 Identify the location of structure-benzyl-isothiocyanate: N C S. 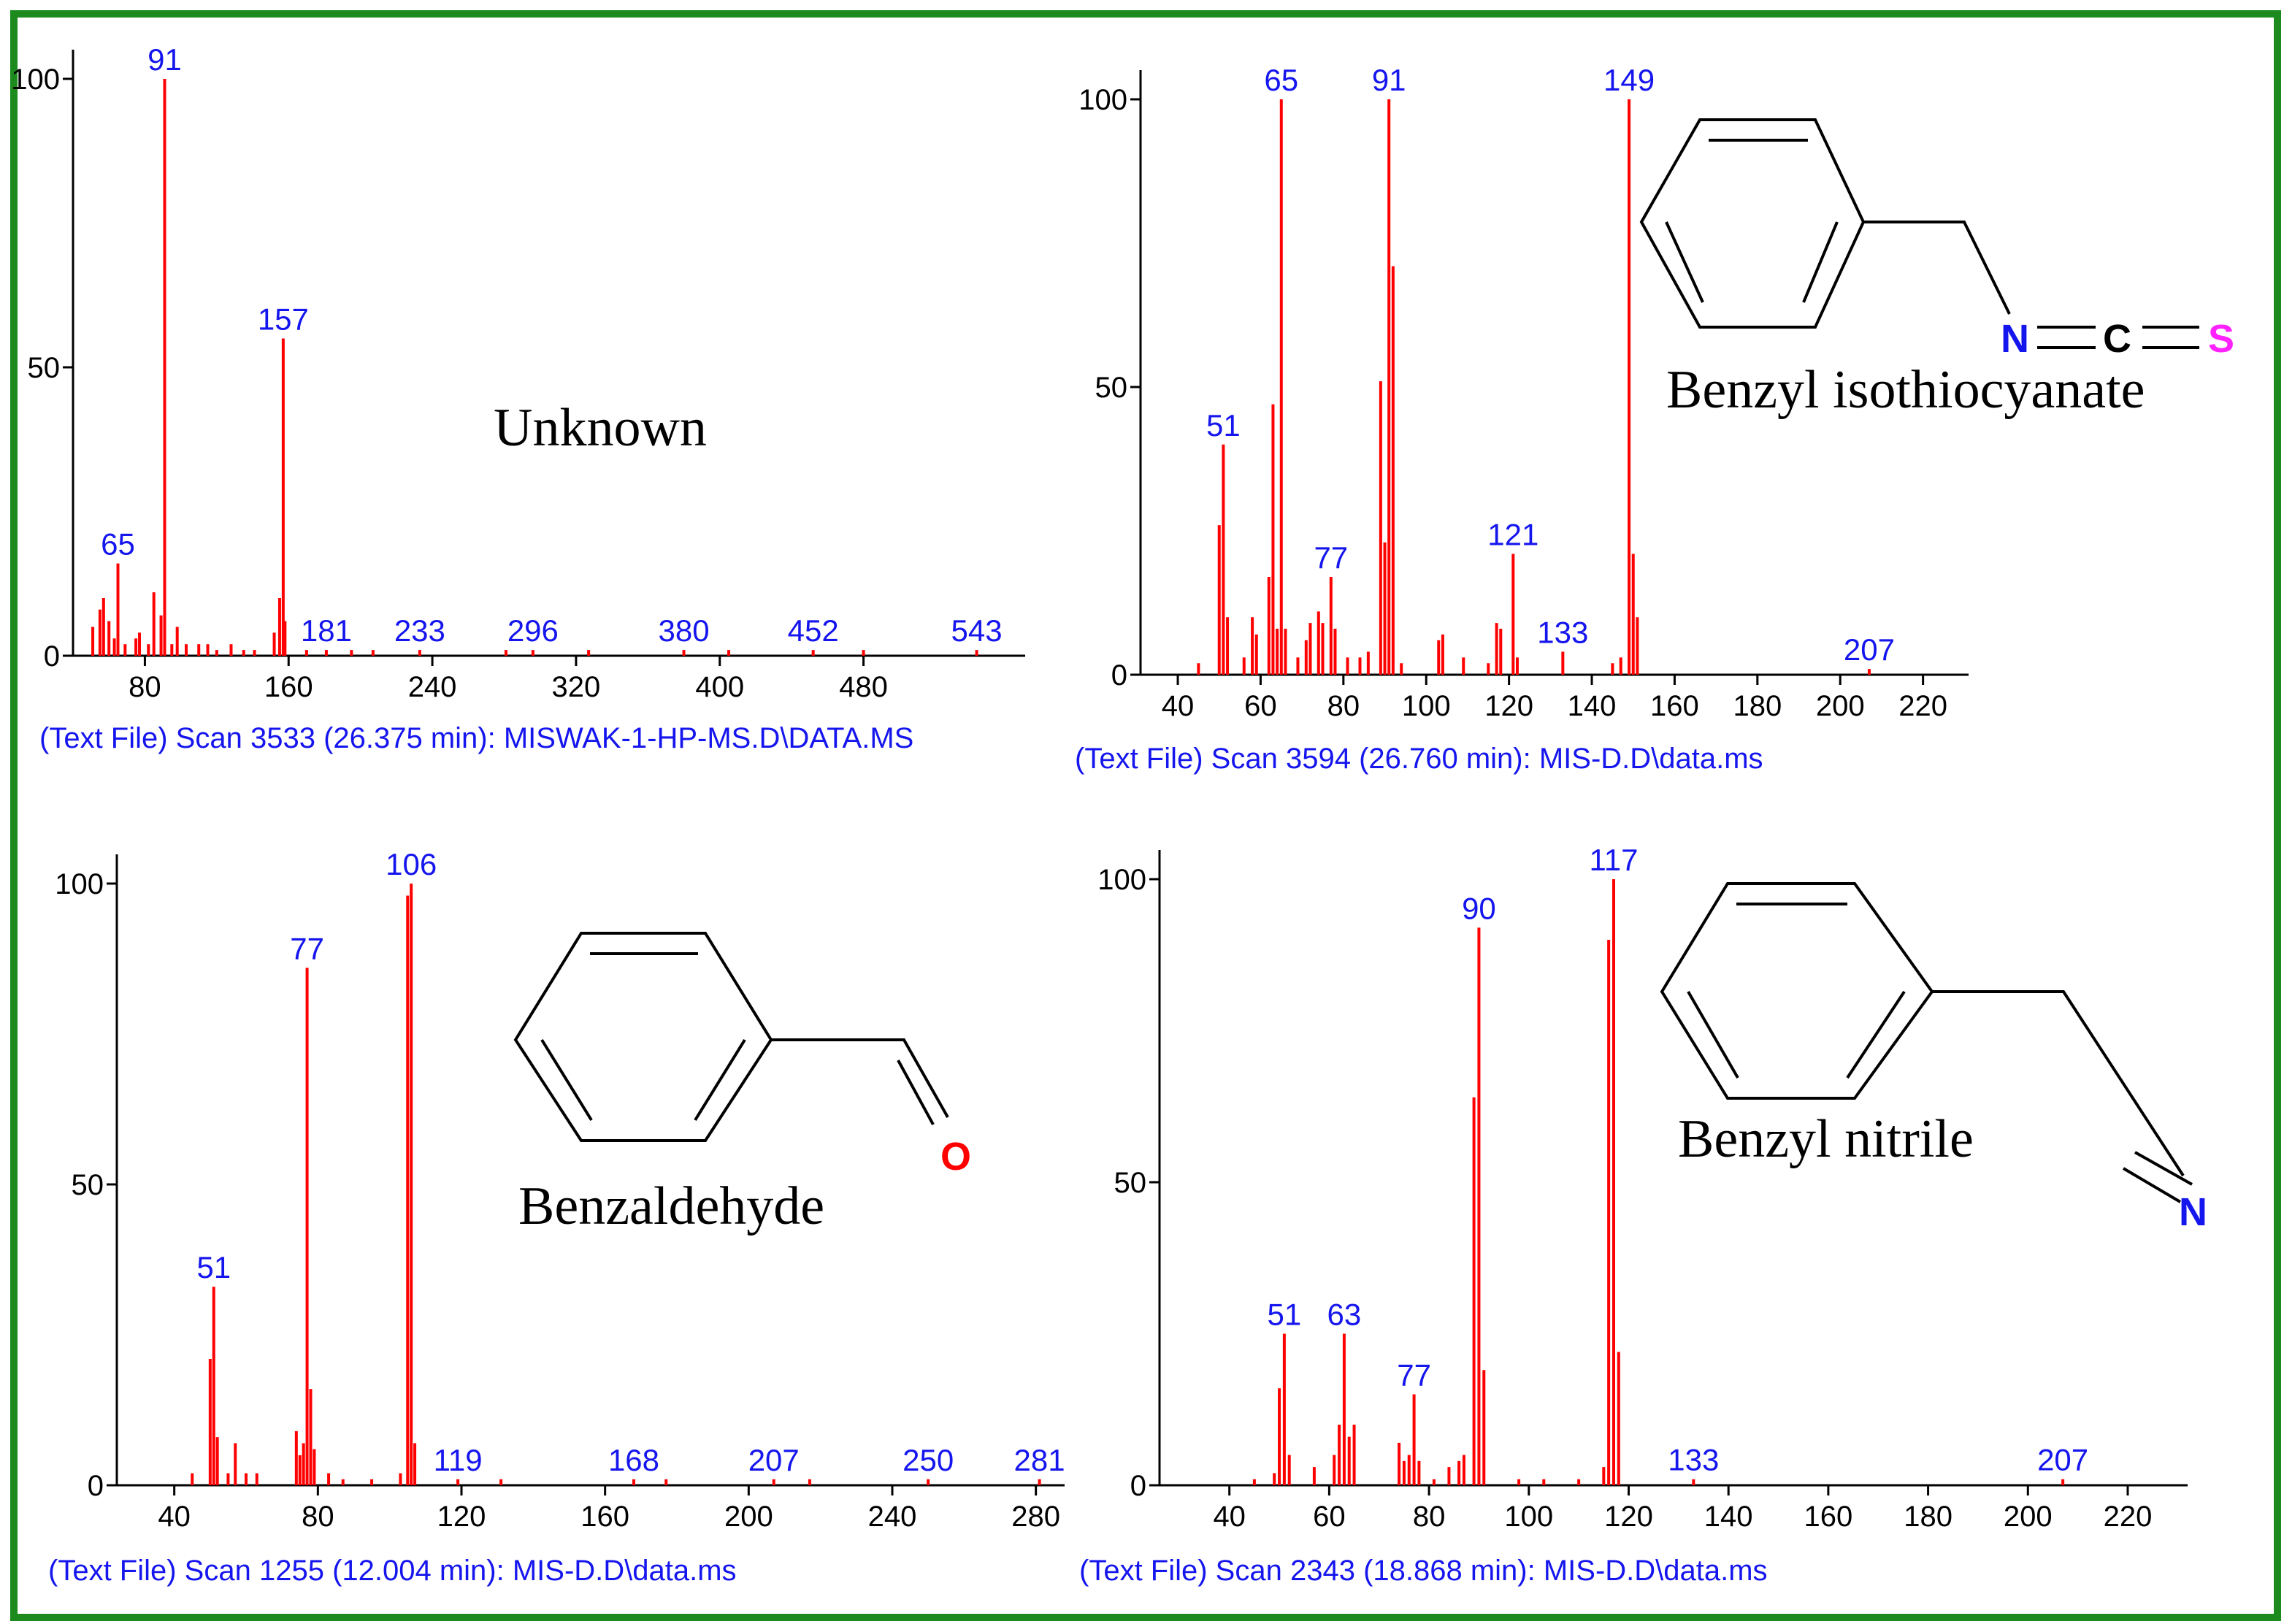
(1936, 240).